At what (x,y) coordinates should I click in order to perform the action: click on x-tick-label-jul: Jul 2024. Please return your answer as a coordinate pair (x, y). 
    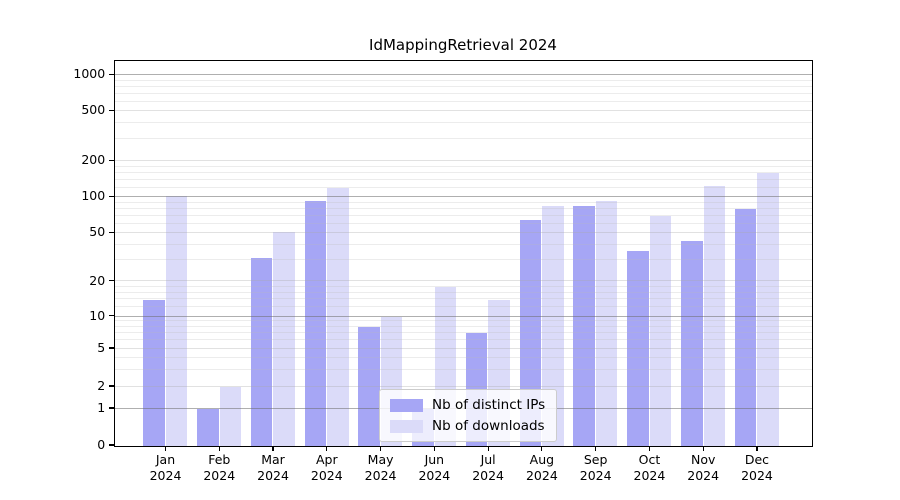
    Looking at the image, I should click on (488, 467).